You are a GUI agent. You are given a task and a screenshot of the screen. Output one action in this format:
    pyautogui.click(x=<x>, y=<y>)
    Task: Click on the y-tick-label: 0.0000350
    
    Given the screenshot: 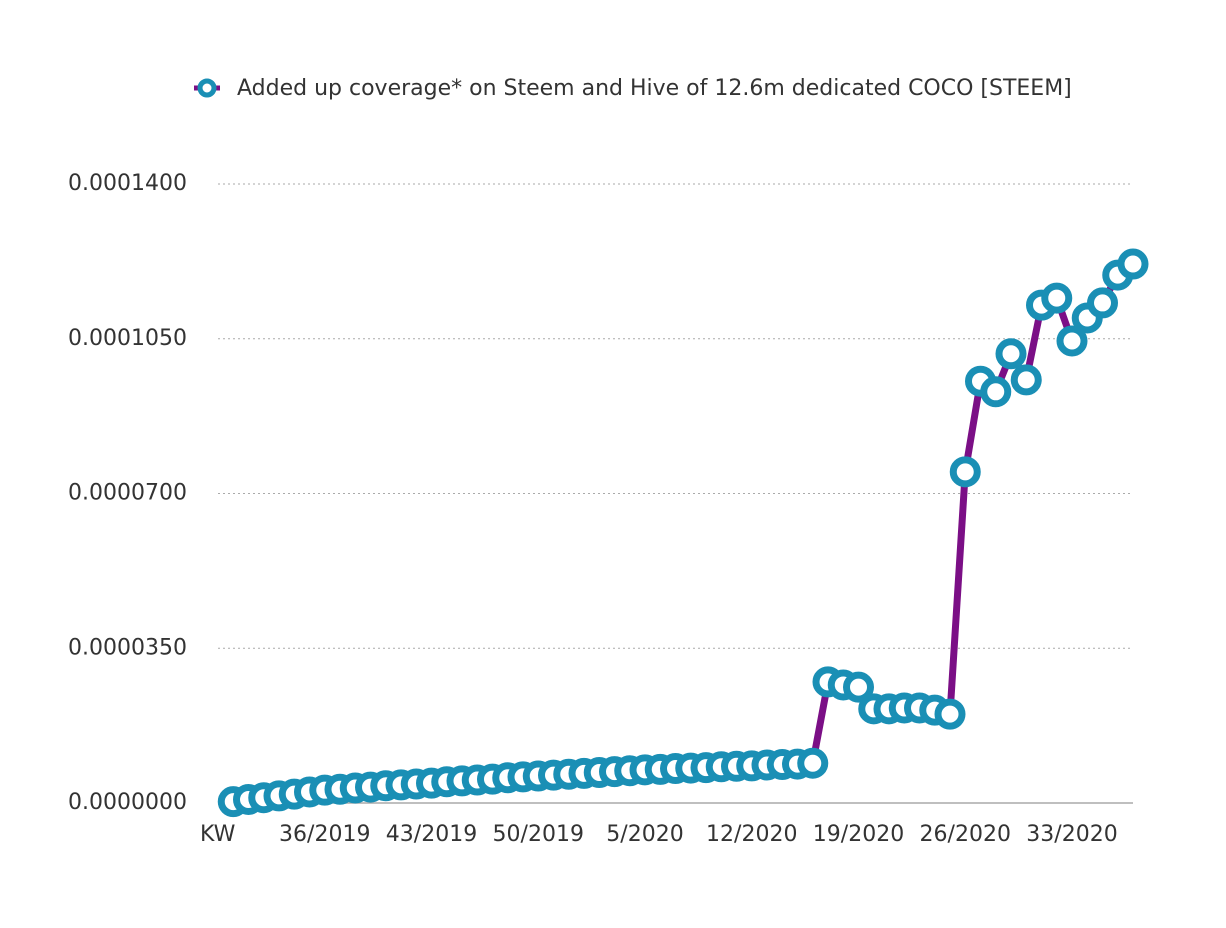 What is the action you would take?
    pyautogui.click(x=127, y=647)
    